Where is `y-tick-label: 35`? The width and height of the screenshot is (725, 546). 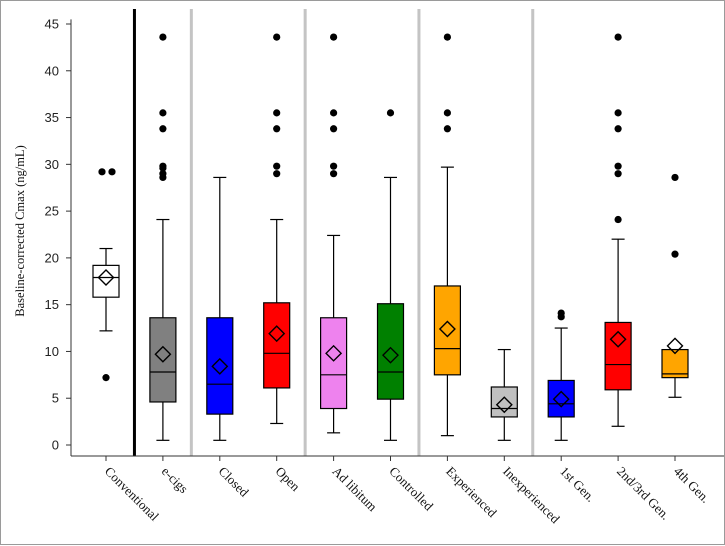 y-tick-label: 35 is located at coordinates (52, 117).